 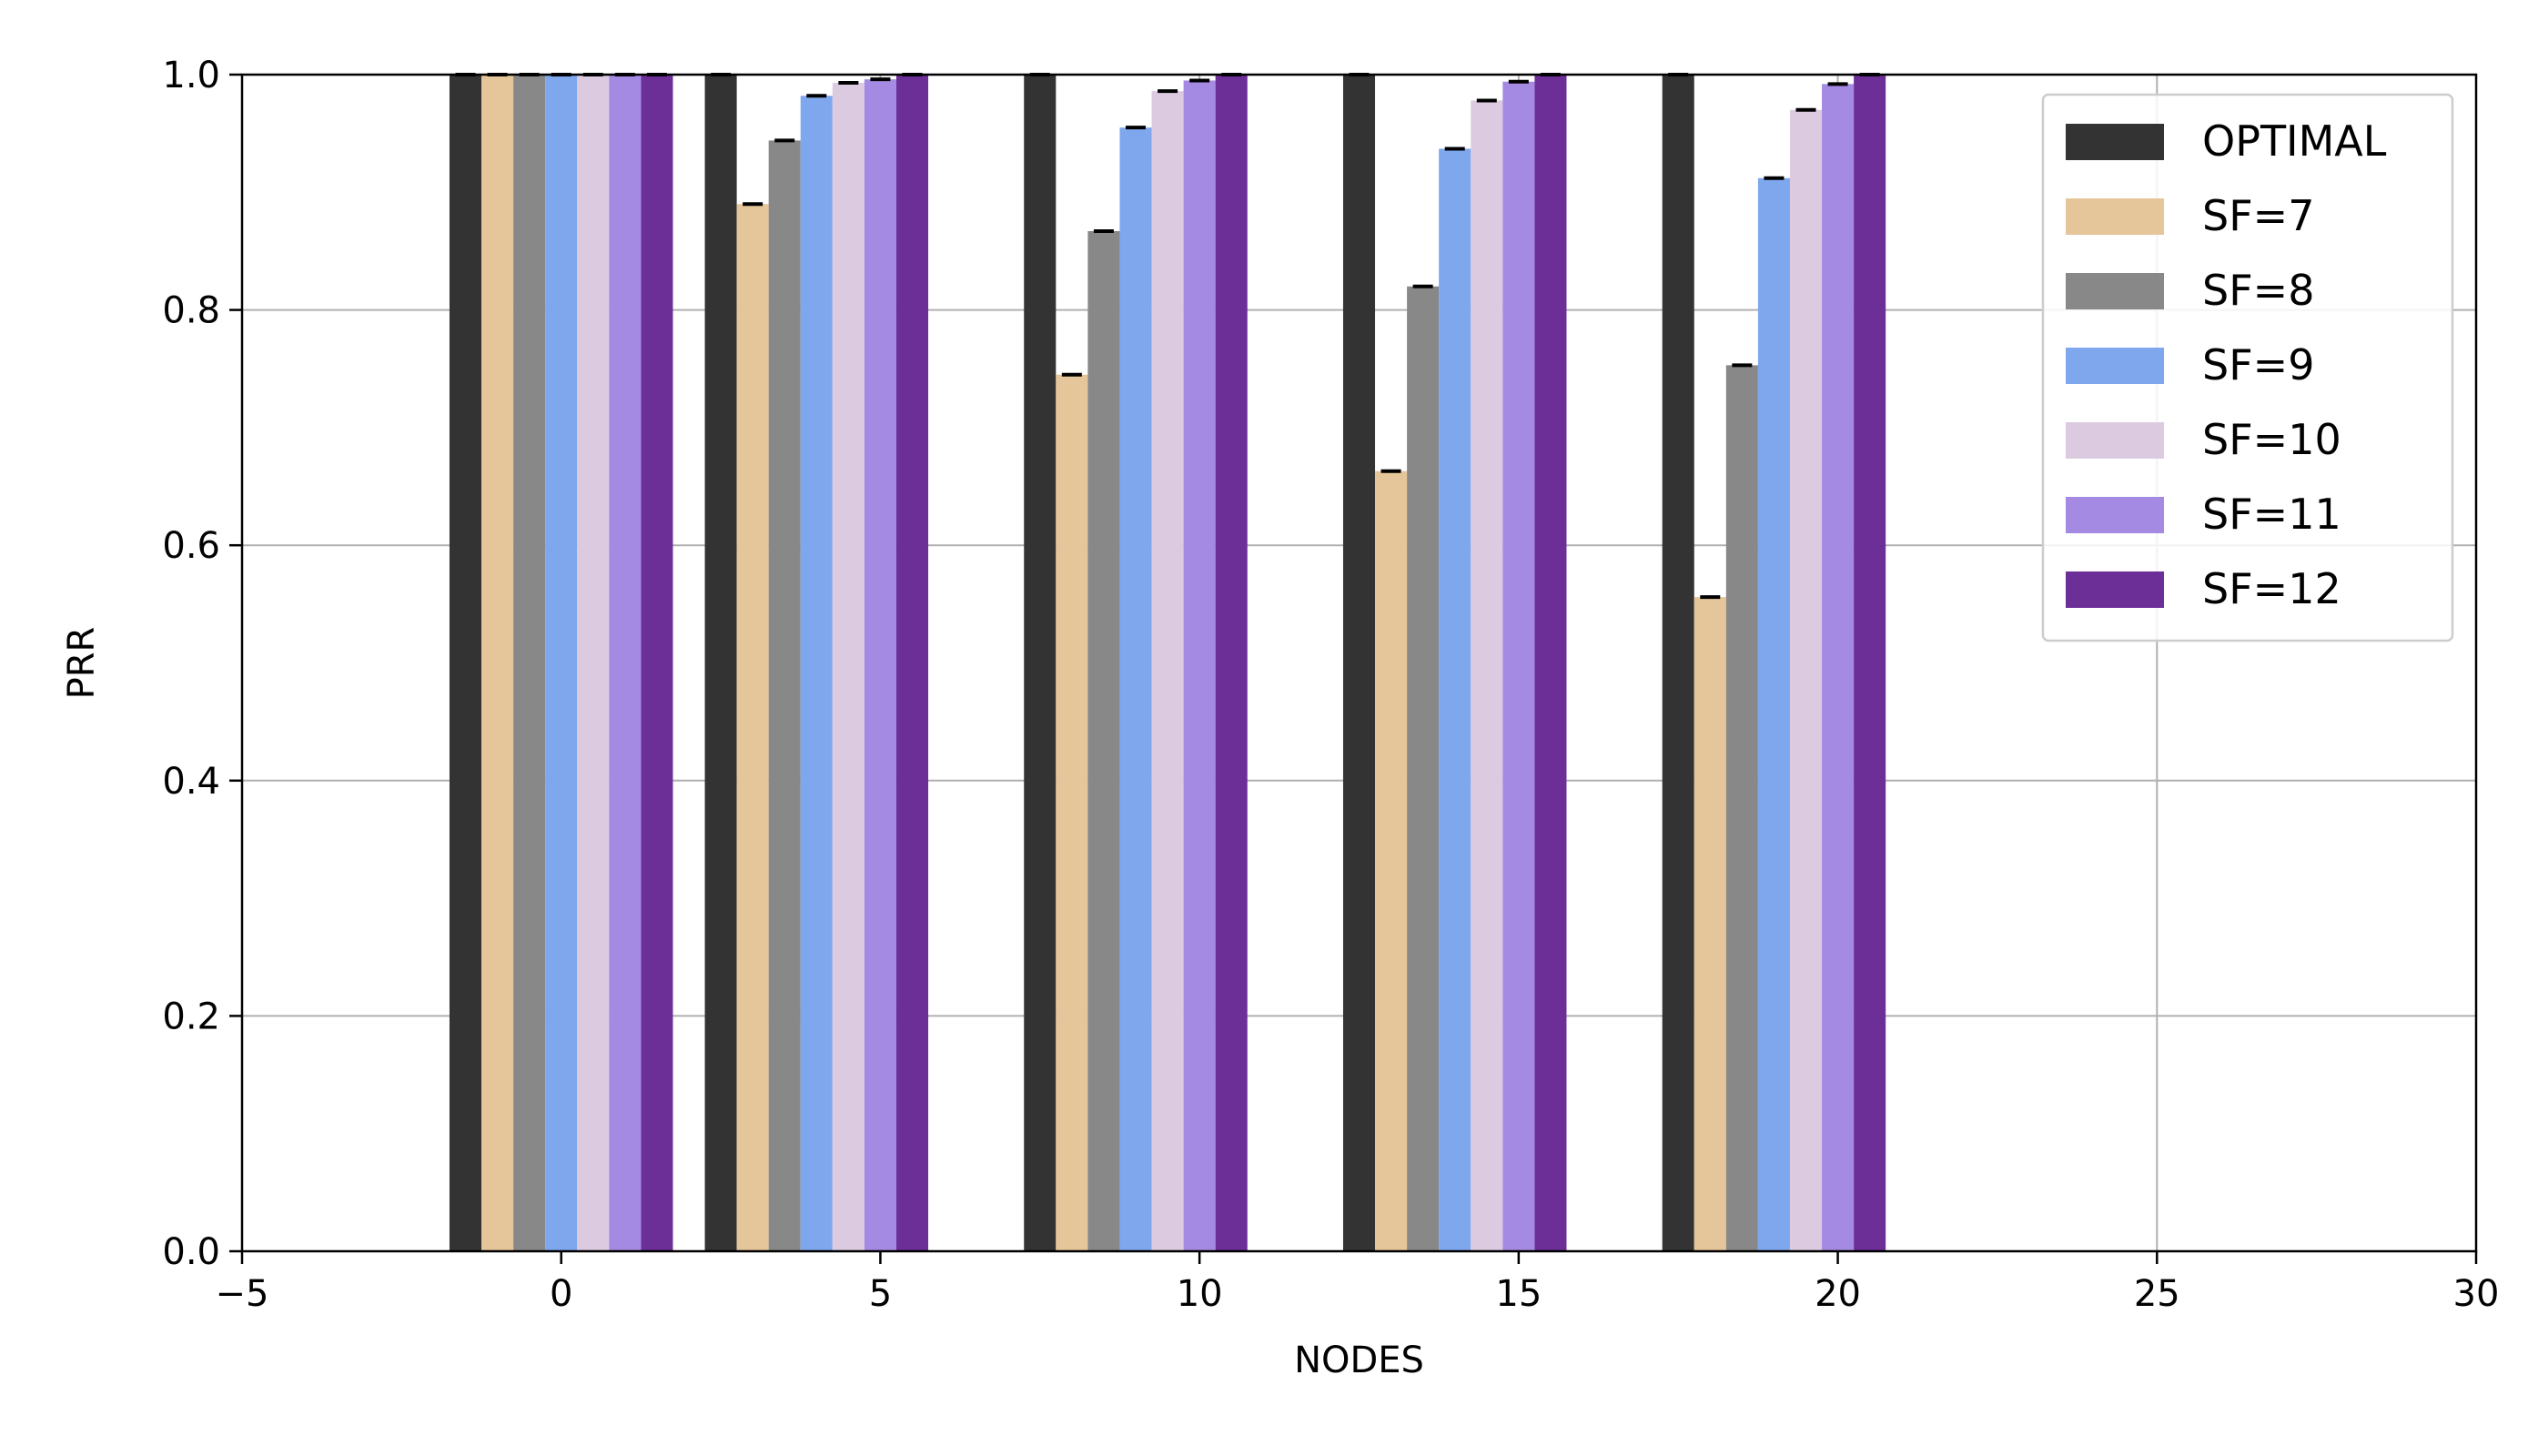 What do you see at coordinates (1519, 1294) in the screenshot?
I see `x-tick-label: 15` at bounding box center [1519, 1294].